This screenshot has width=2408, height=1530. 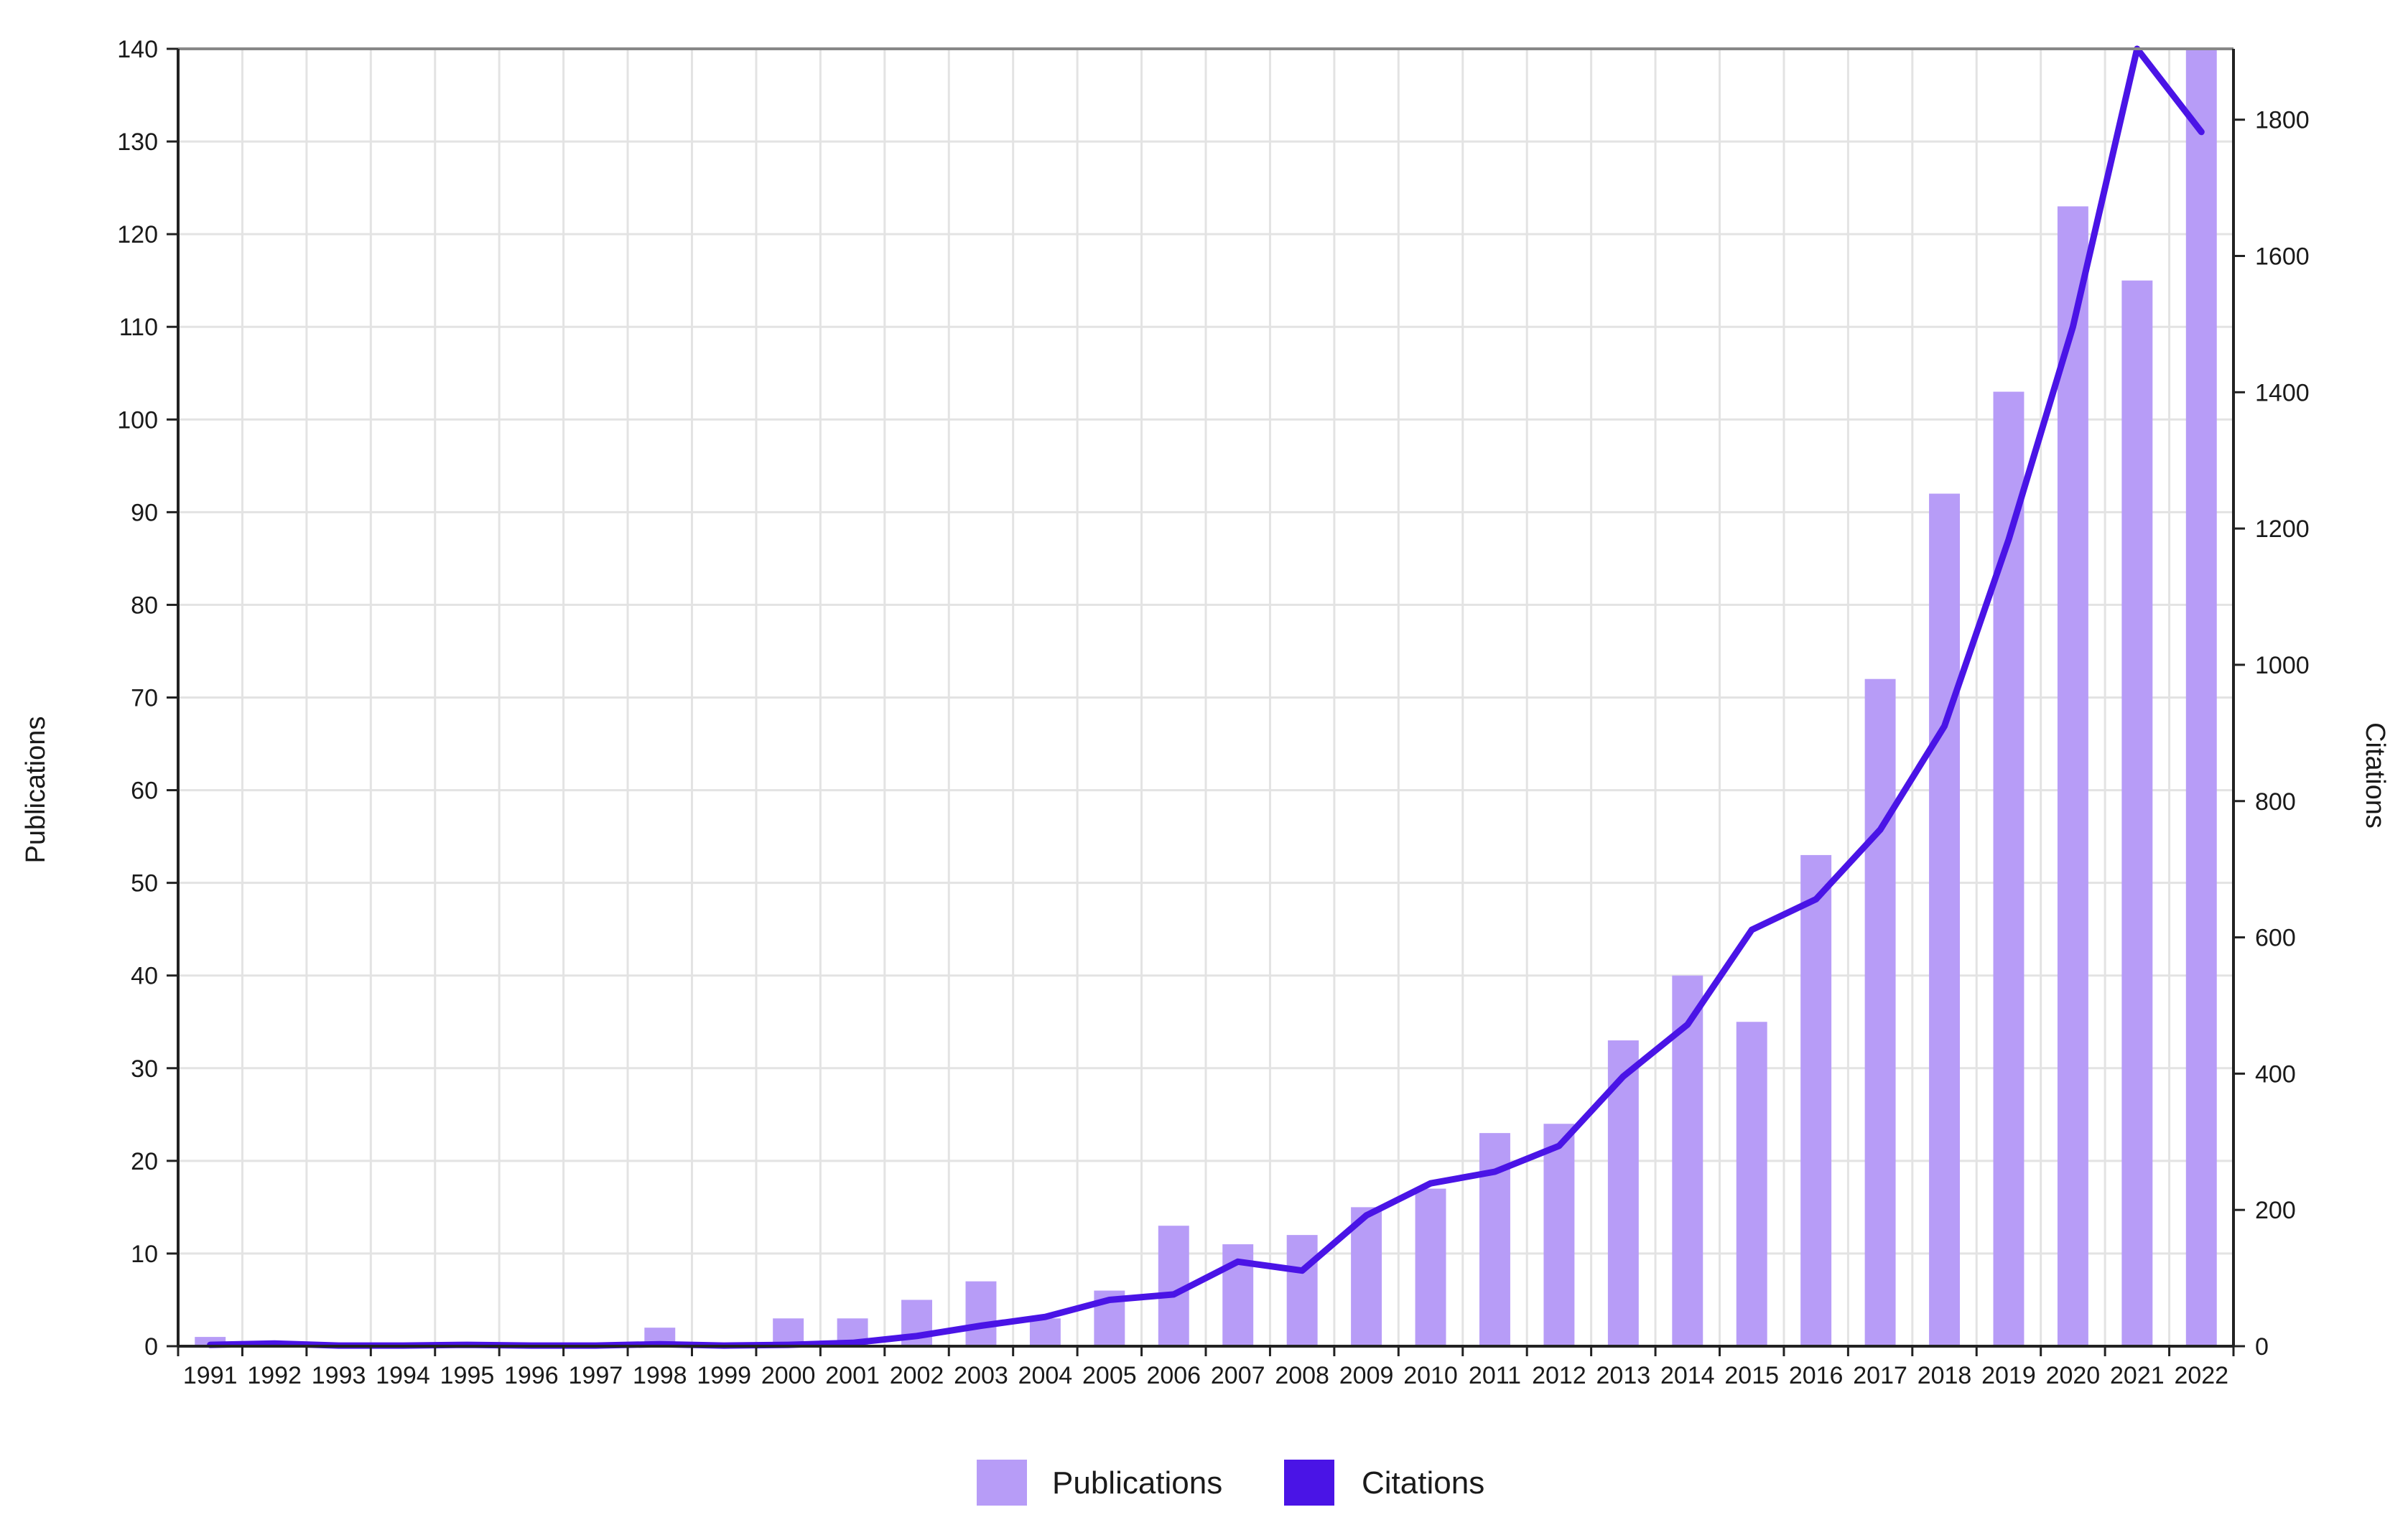 I want to click on left-tick-label: 140, so click(x=137, y=49).